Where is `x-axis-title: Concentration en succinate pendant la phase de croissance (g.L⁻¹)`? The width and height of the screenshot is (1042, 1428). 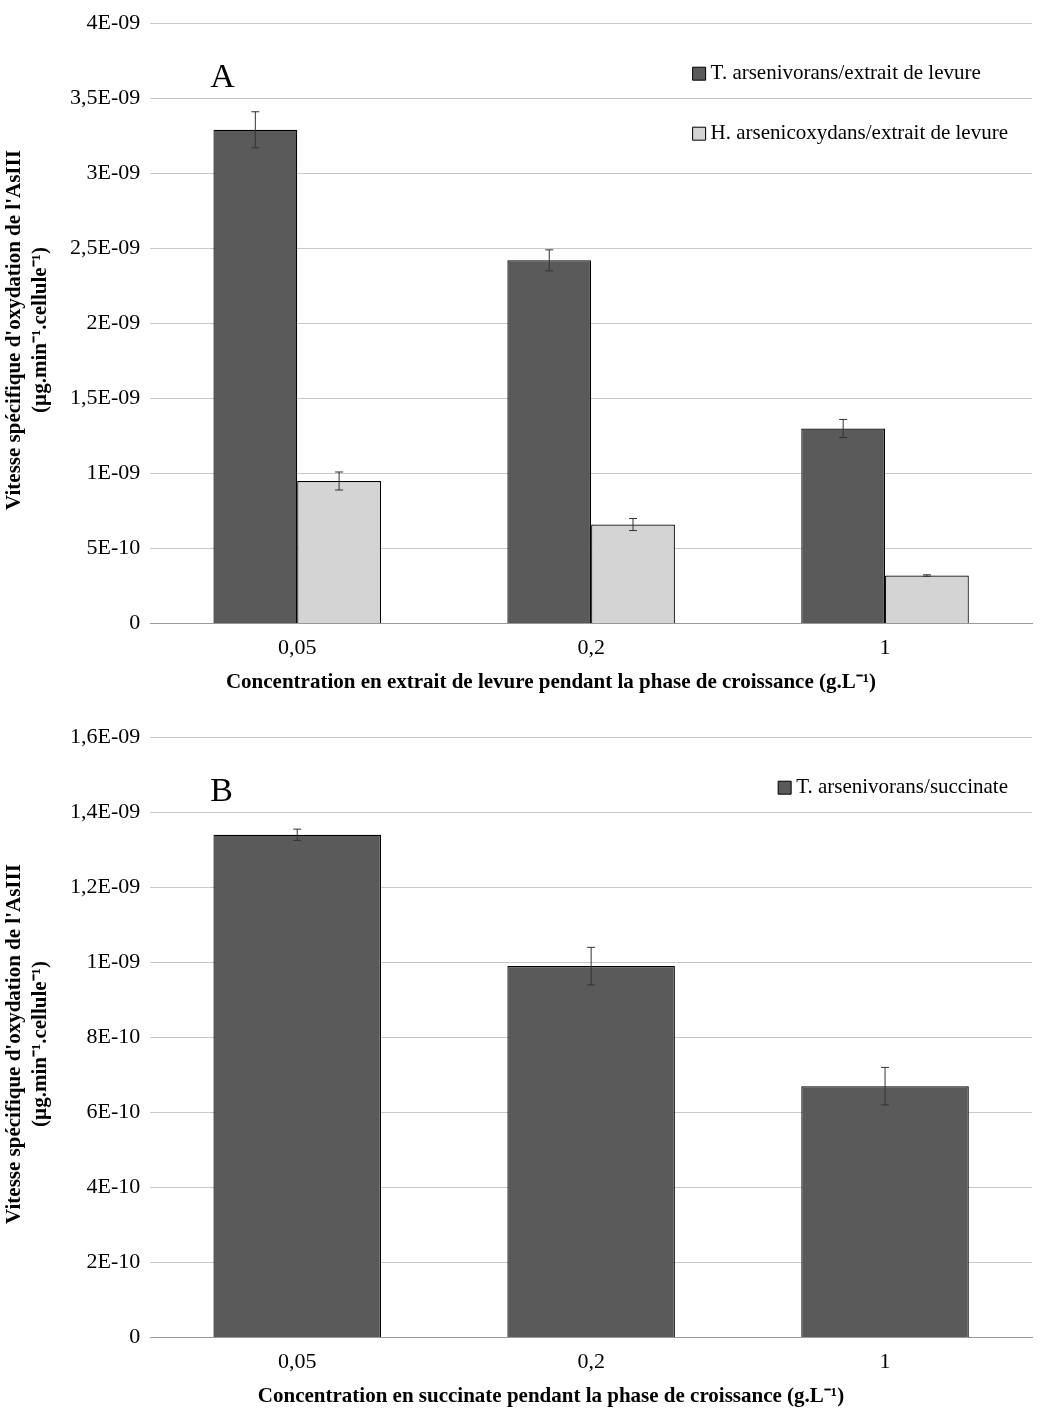
x-axis-title: Concentration en succinate pendant la phase de croissance (g.L⁻¹) is located at coordinates (551, 1395).